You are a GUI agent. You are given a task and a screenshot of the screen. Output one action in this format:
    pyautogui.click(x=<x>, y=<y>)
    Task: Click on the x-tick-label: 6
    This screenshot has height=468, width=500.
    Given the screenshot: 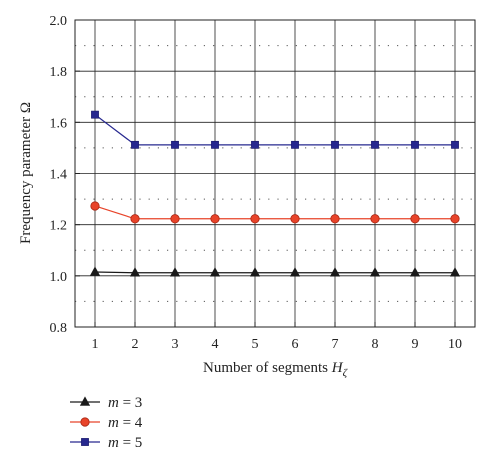 What is the action you would take?
    pyautogui.click(x=295, y=344)
    